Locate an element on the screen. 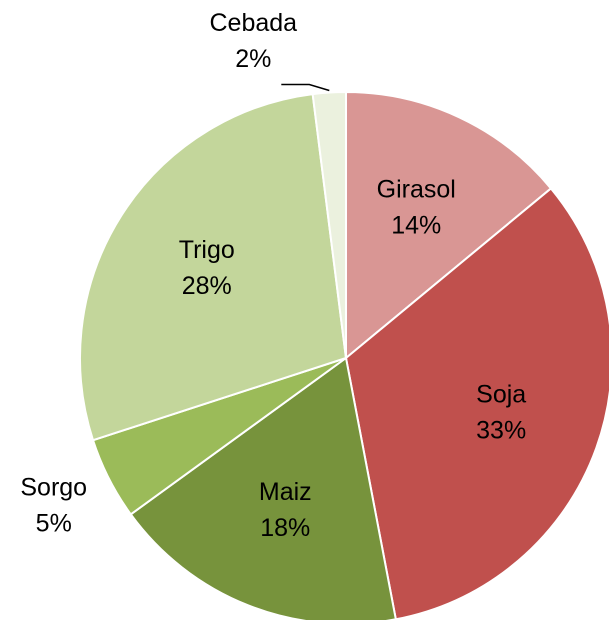 This screenshot has height=620, width=609. slice-label: Girasol is located at coordinates (416, 189).